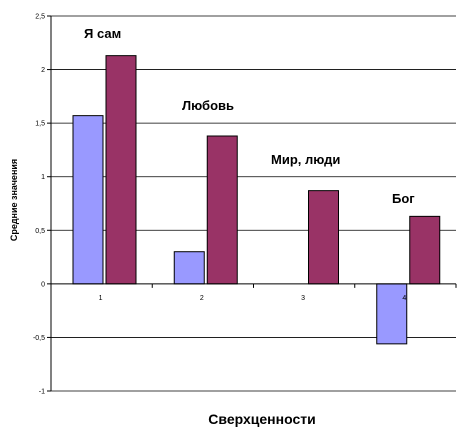 The image size is (461, 430). Describe the element at coordinates (202, 298) in the screenshot. I see `x-tick-label: 2` at that location.